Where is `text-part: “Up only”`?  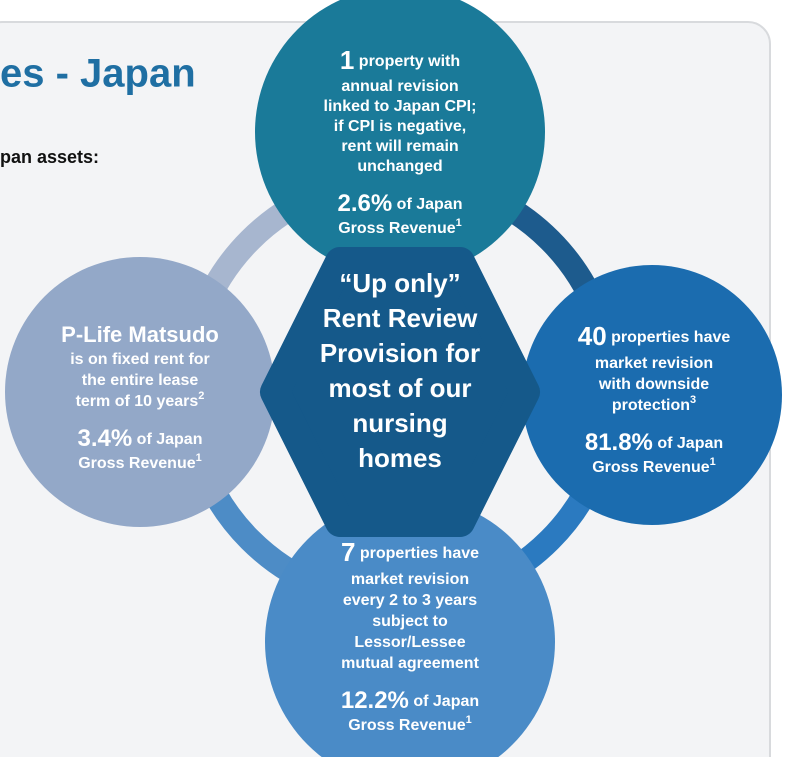 text-part: “Up only” is located at coordinates (399, 283).